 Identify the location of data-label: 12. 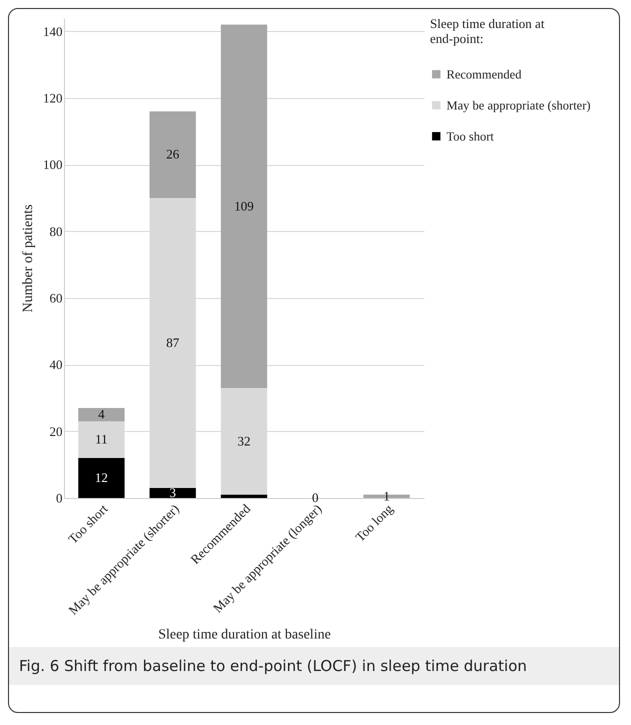
(101, 477).